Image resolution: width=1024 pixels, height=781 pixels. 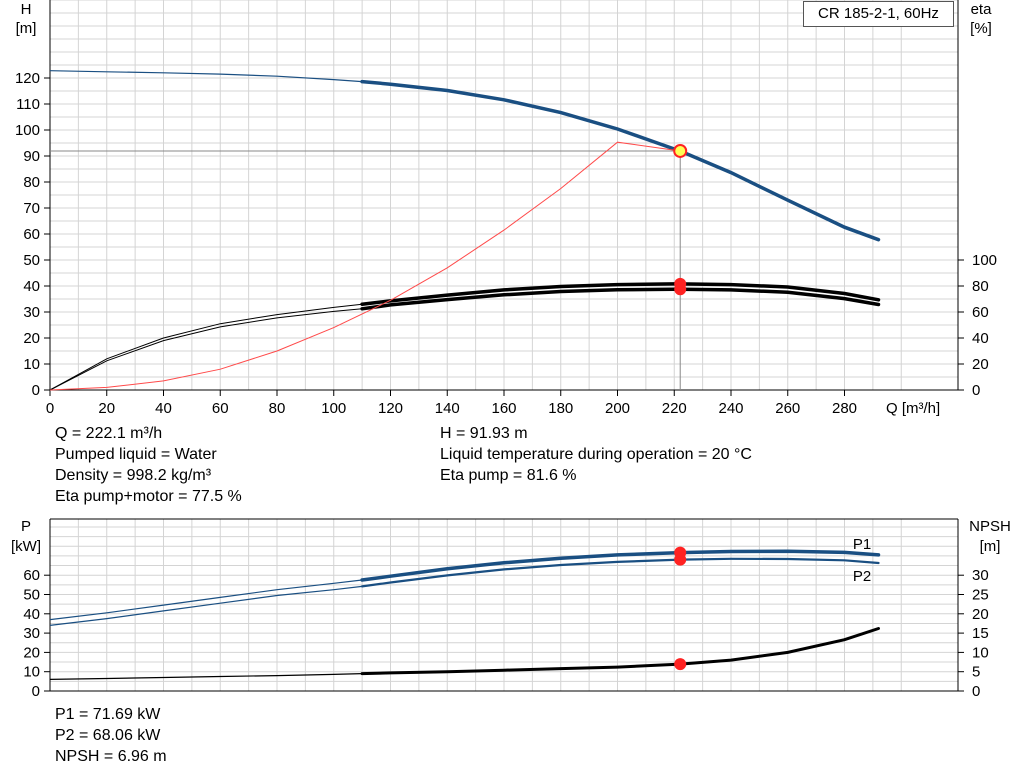 What do you see at coordinates (277, 408) in the screenshot?
I see `flow-tick-label: 80` at bounding box center [277, 408].